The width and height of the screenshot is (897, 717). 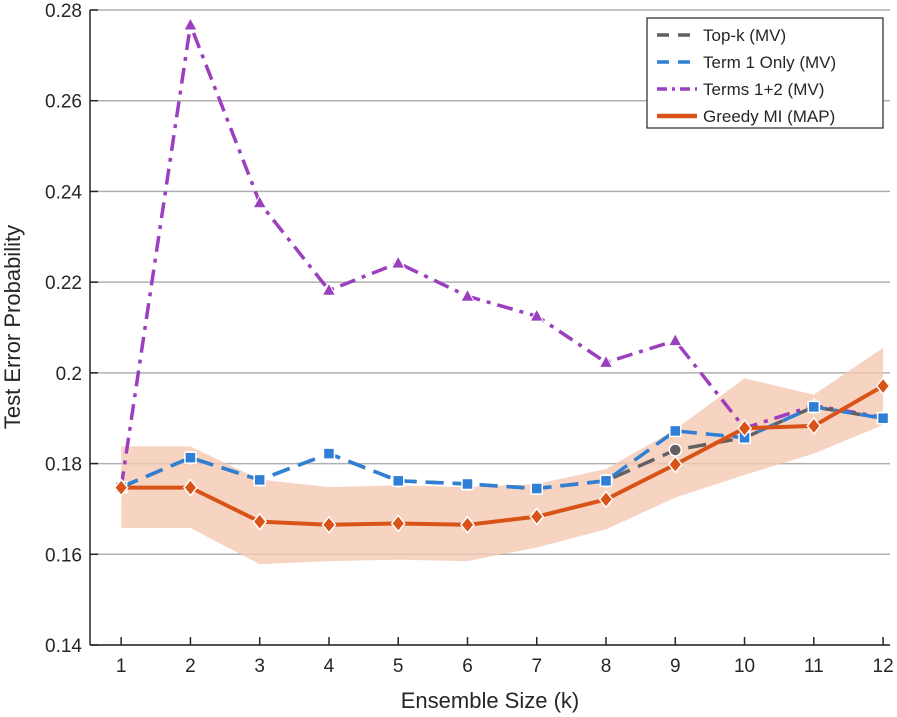 I want to click on x-tick-label: 4, so click(x=329, y=666).